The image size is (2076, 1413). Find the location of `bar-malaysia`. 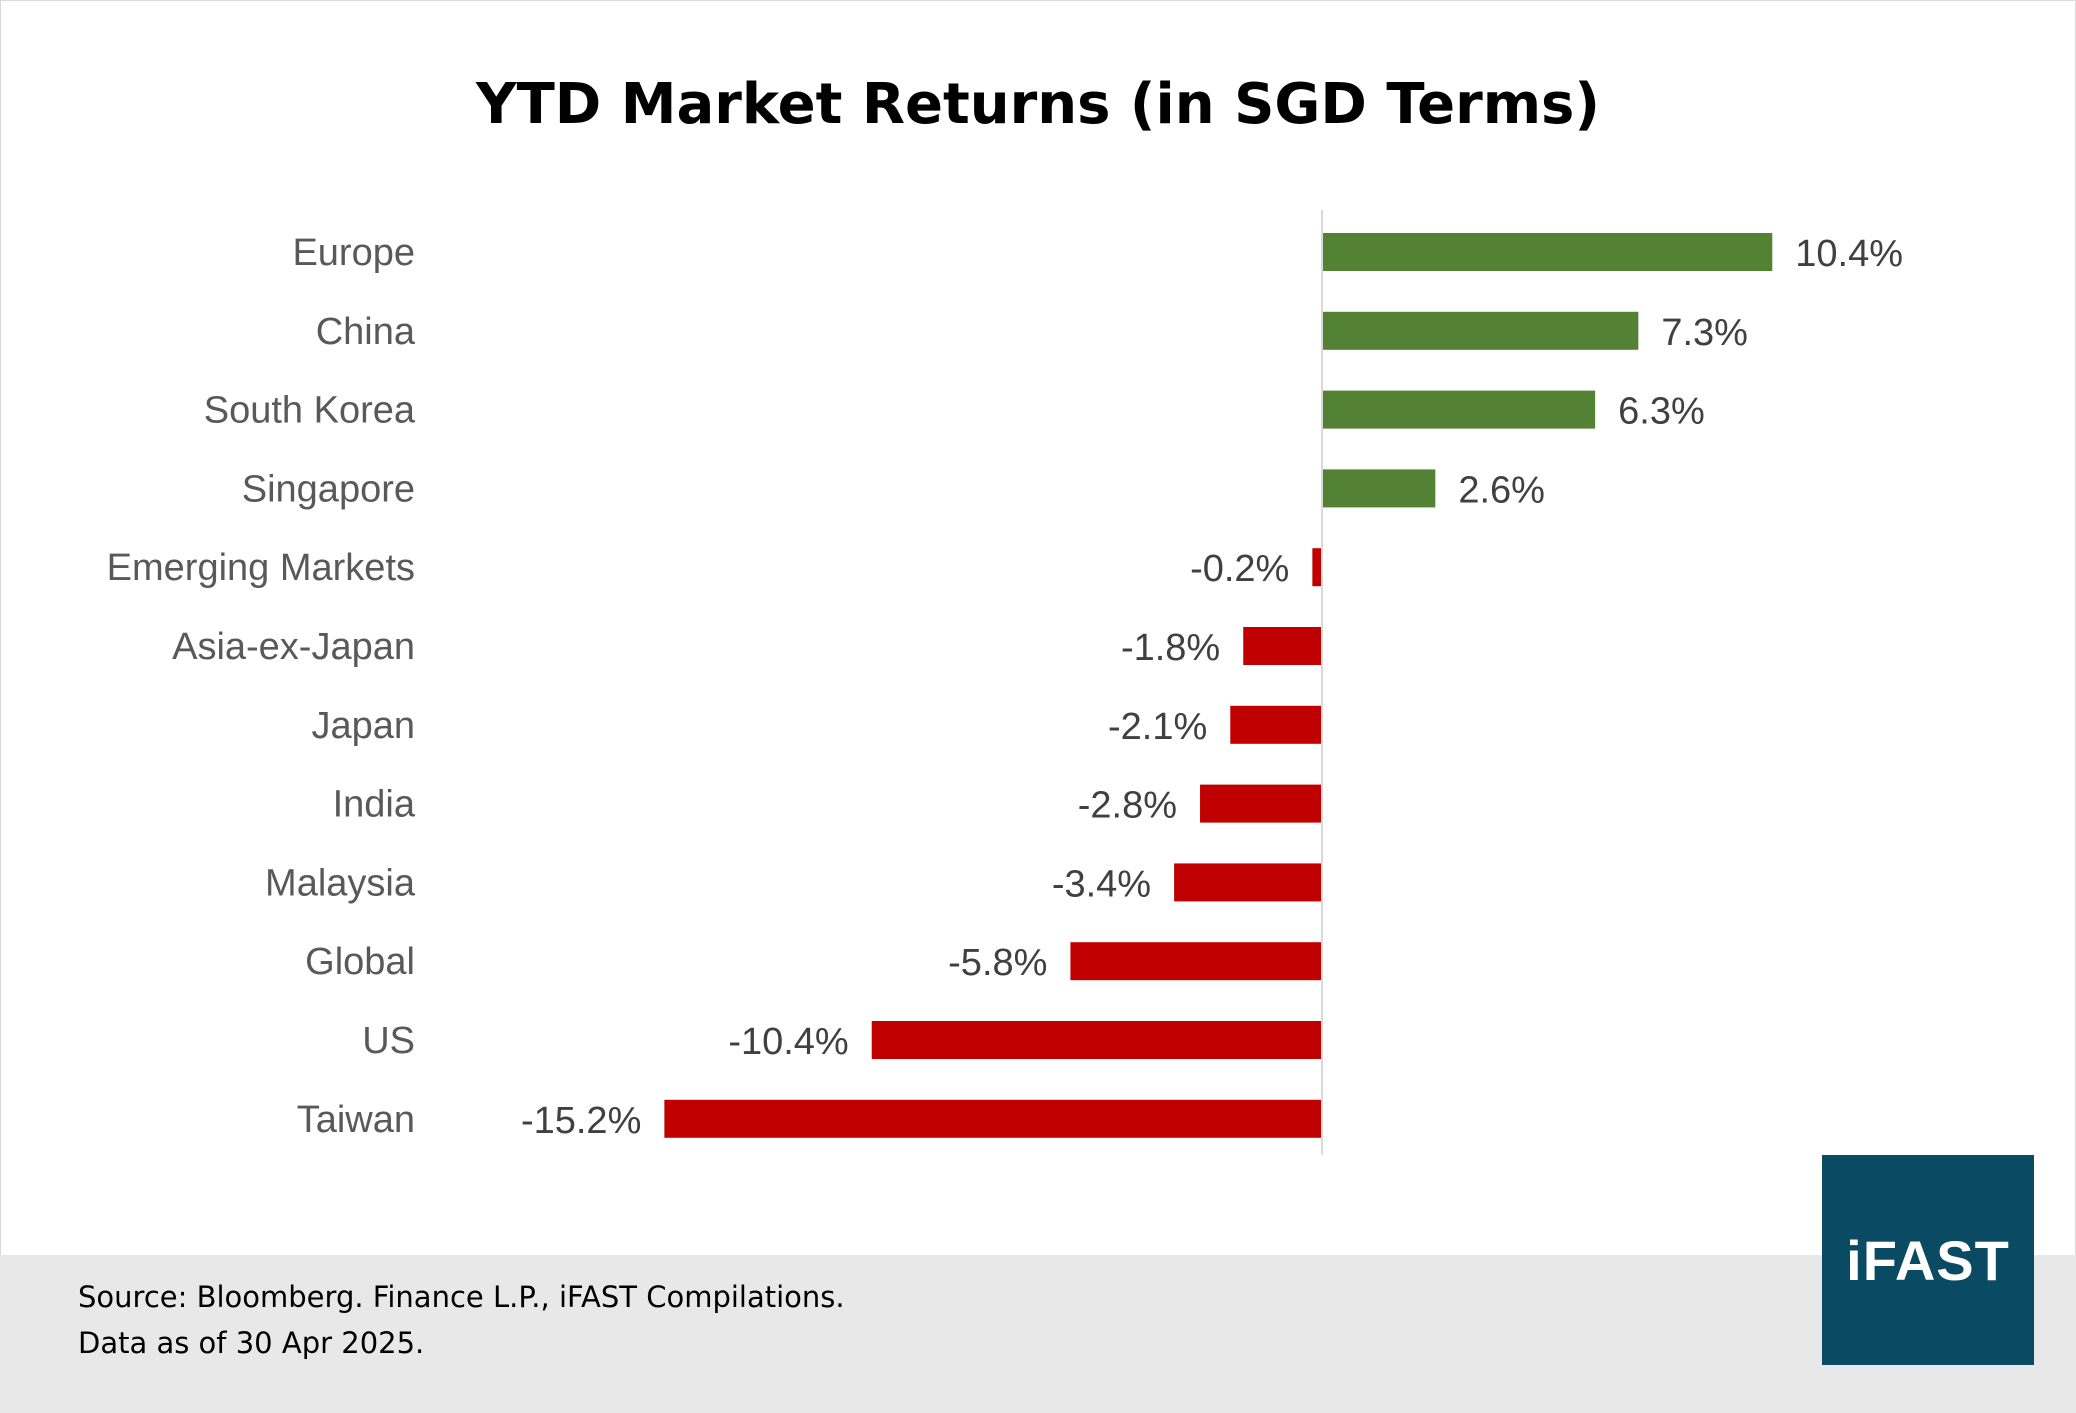

bar-malaysia is located at coordinates (1247, 882).